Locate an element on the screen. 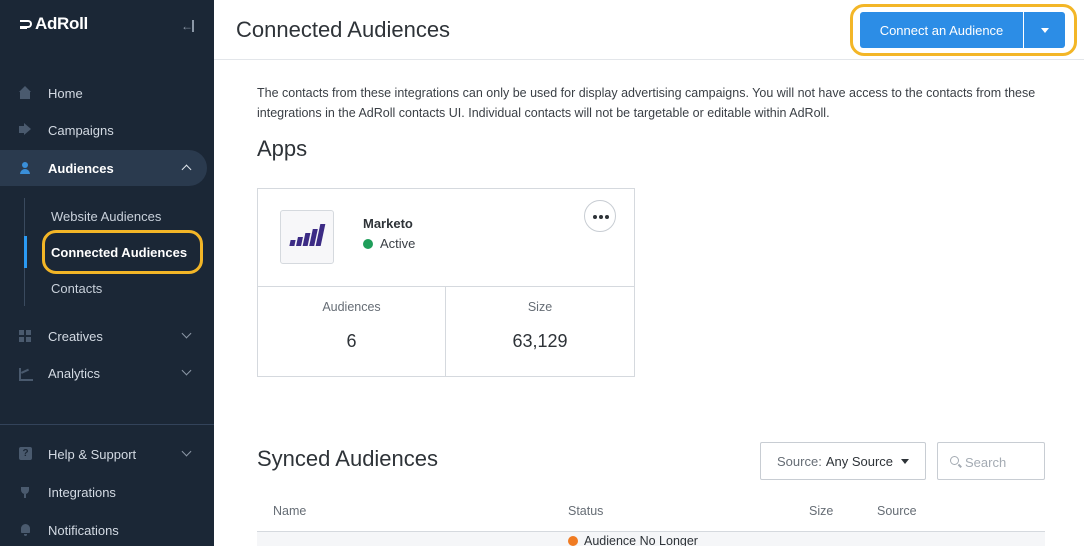 Image resolution: width=1084 pixels, height=546 pixels. app-card-marketo: Marketo Active Audiences 6 Size 63,129 is located at coordinates (446, 282).